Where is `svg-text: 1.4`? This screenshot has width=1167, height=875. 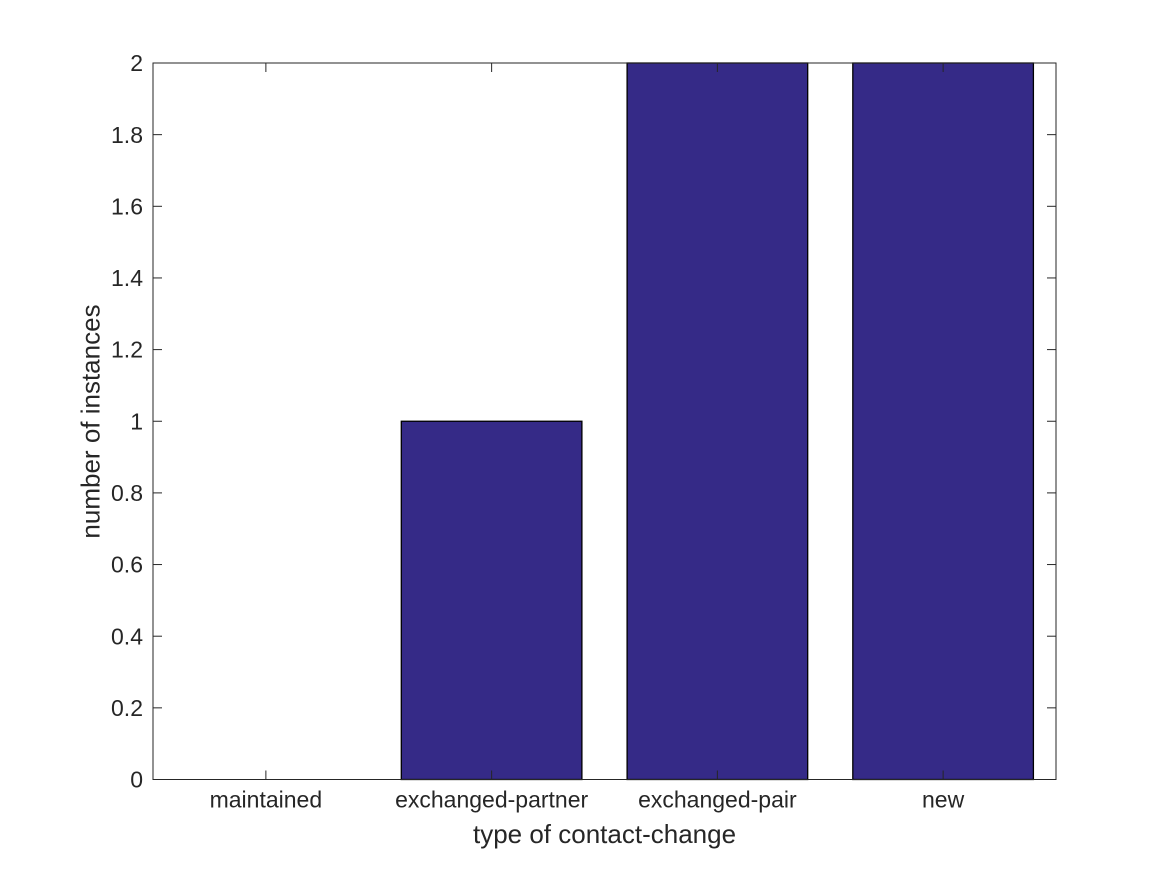
svg-text: 1.4 is located at coordinates (127, 278).